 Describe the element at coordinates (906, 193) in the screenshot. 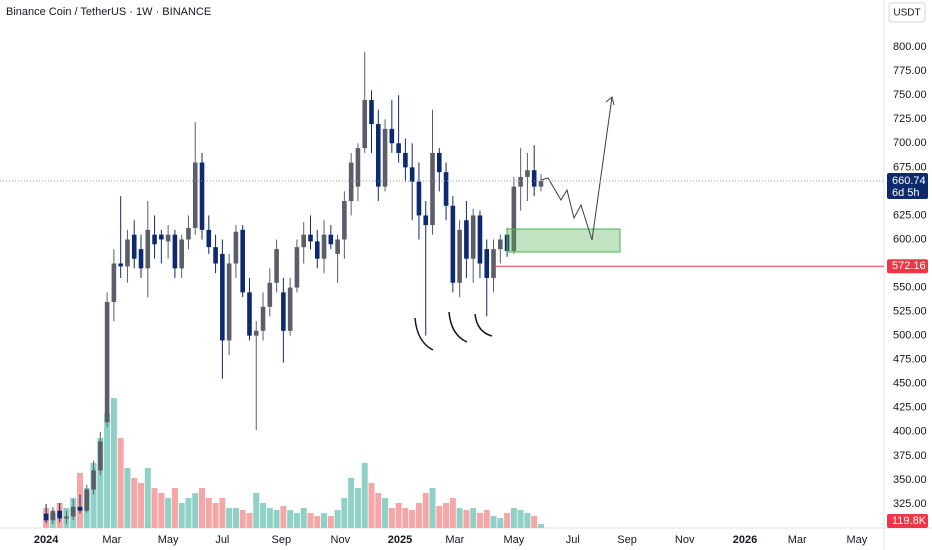

I see `countdown: 6d 5h` at that location.